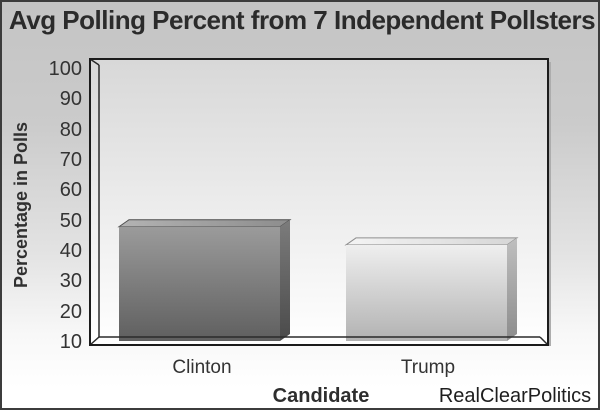 This screenshot has width=600, height=410. What do you see at coordinates (544, 341) in the screenshot?
I see `floor-right-bevel-line` at bounding box center [544, 341].